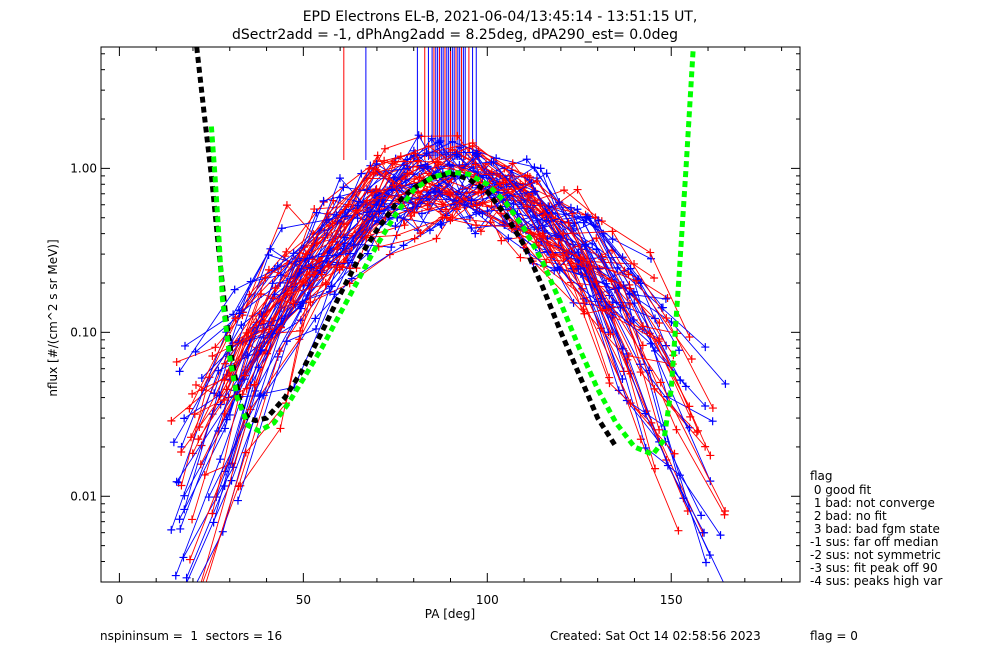  What do you see at coordinates (876, 581) in the screenshot?
I see `legend-item: -4 sus: peaks high var` at bounding box center [876, 581].